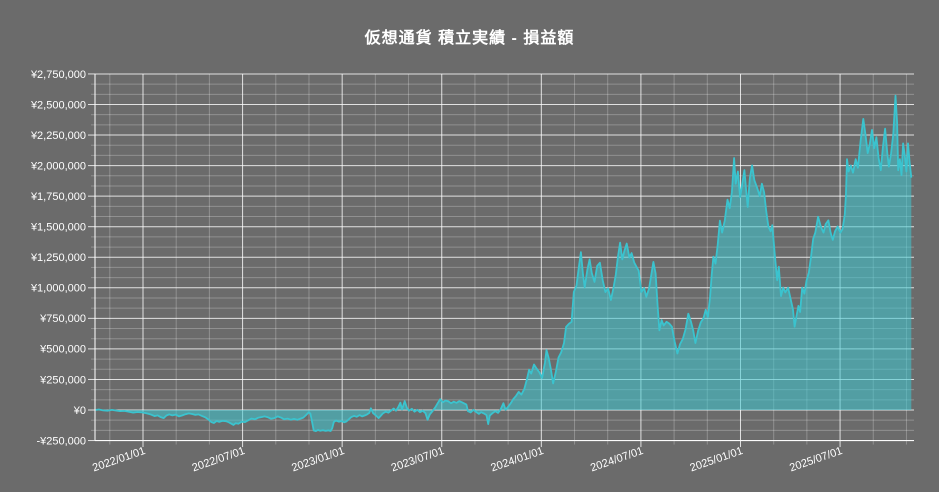 This screenshot has width=939, height=492. Describe the element at coordinates (58, 75) in the screenshot. I see `y-tick-label: ¥2,750,000` at that location.